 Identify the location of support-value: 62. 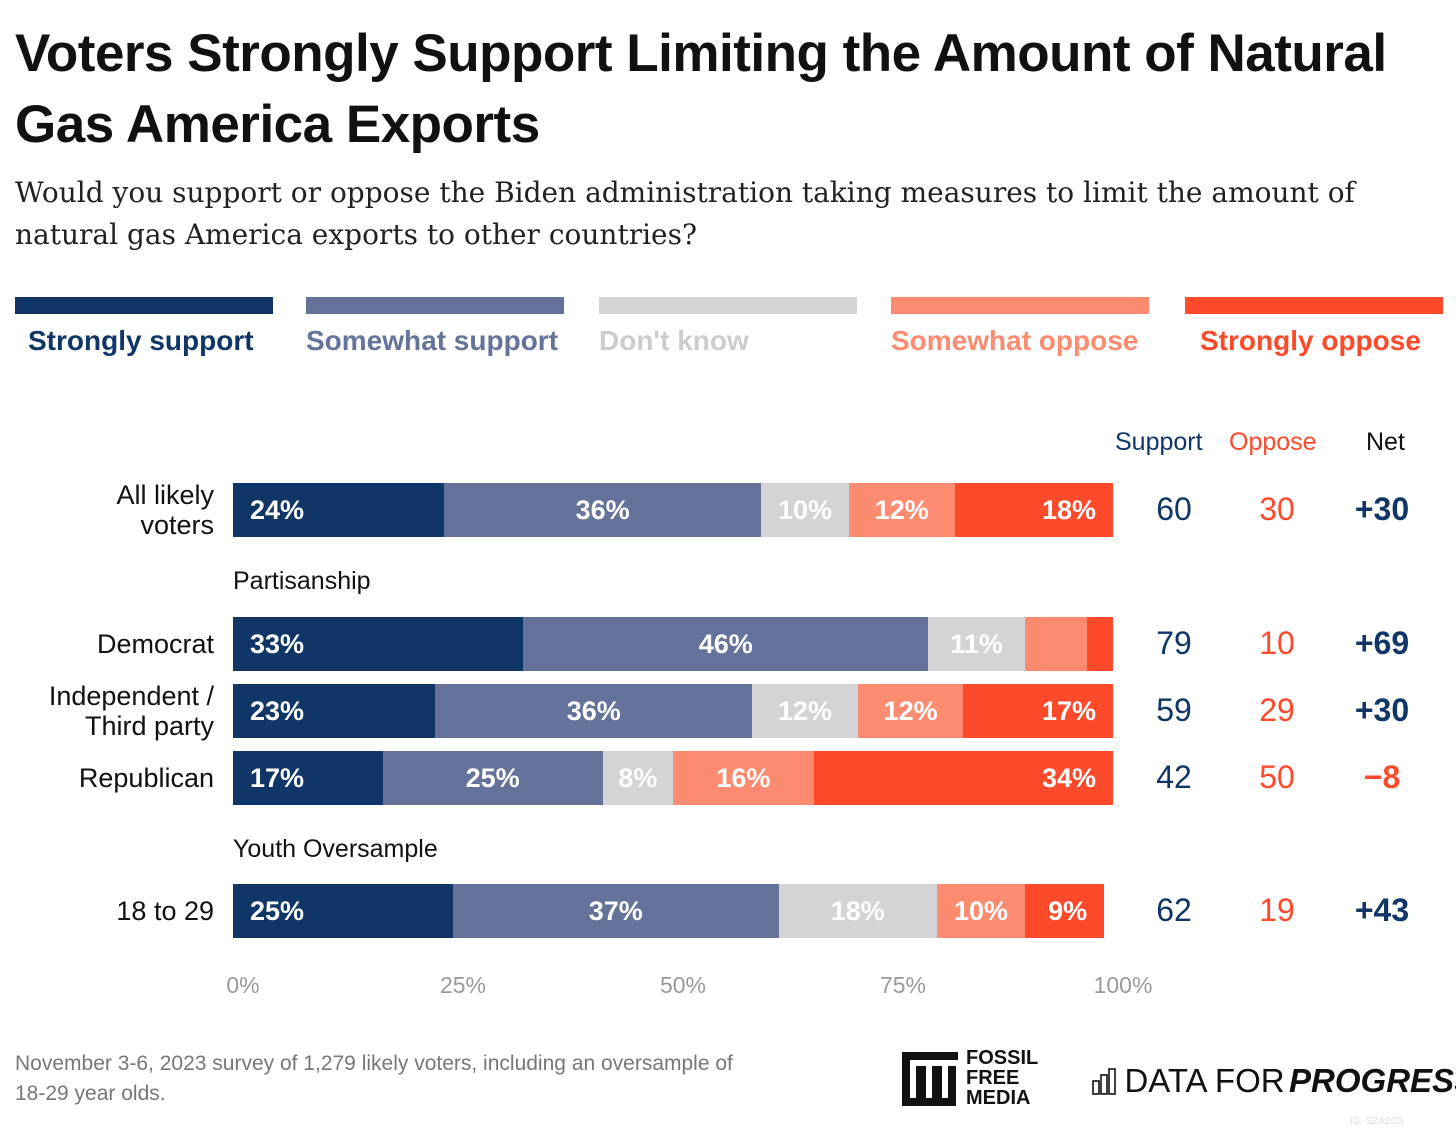
(1174, 910).